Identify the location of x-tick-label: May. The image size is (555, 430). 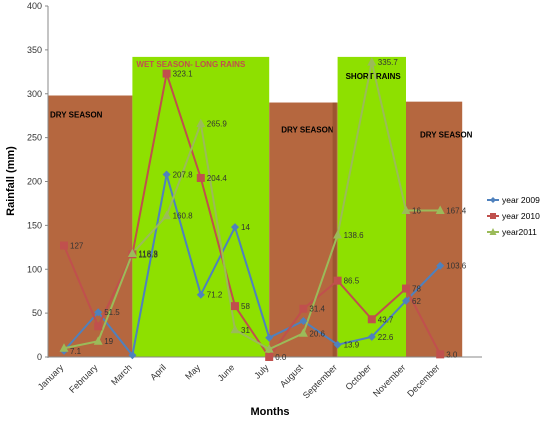
(192, 371).